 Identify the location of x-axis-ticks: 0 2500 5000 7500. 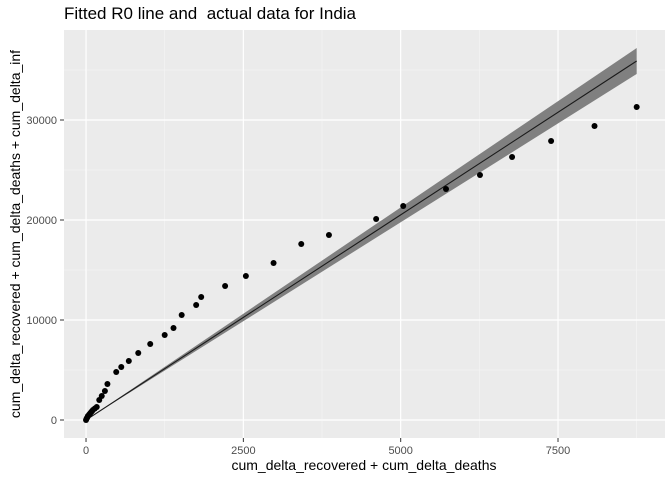
(326, 447).